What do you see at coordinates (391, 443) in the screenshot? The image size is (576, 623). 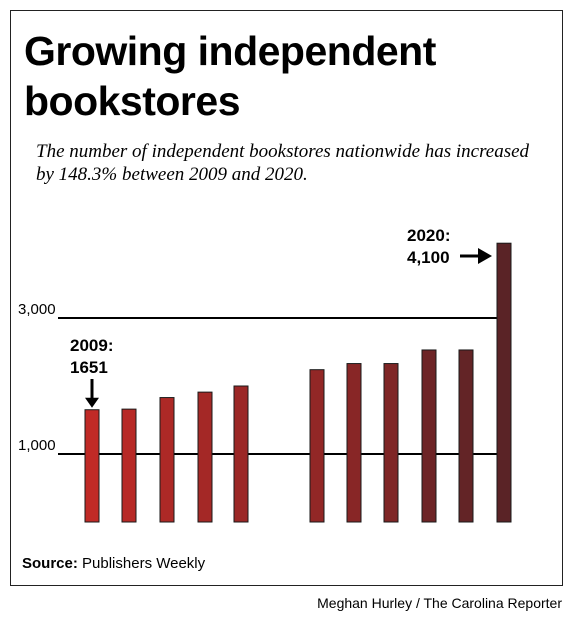 I see `bar-2016` at bounding box center [391, 443].